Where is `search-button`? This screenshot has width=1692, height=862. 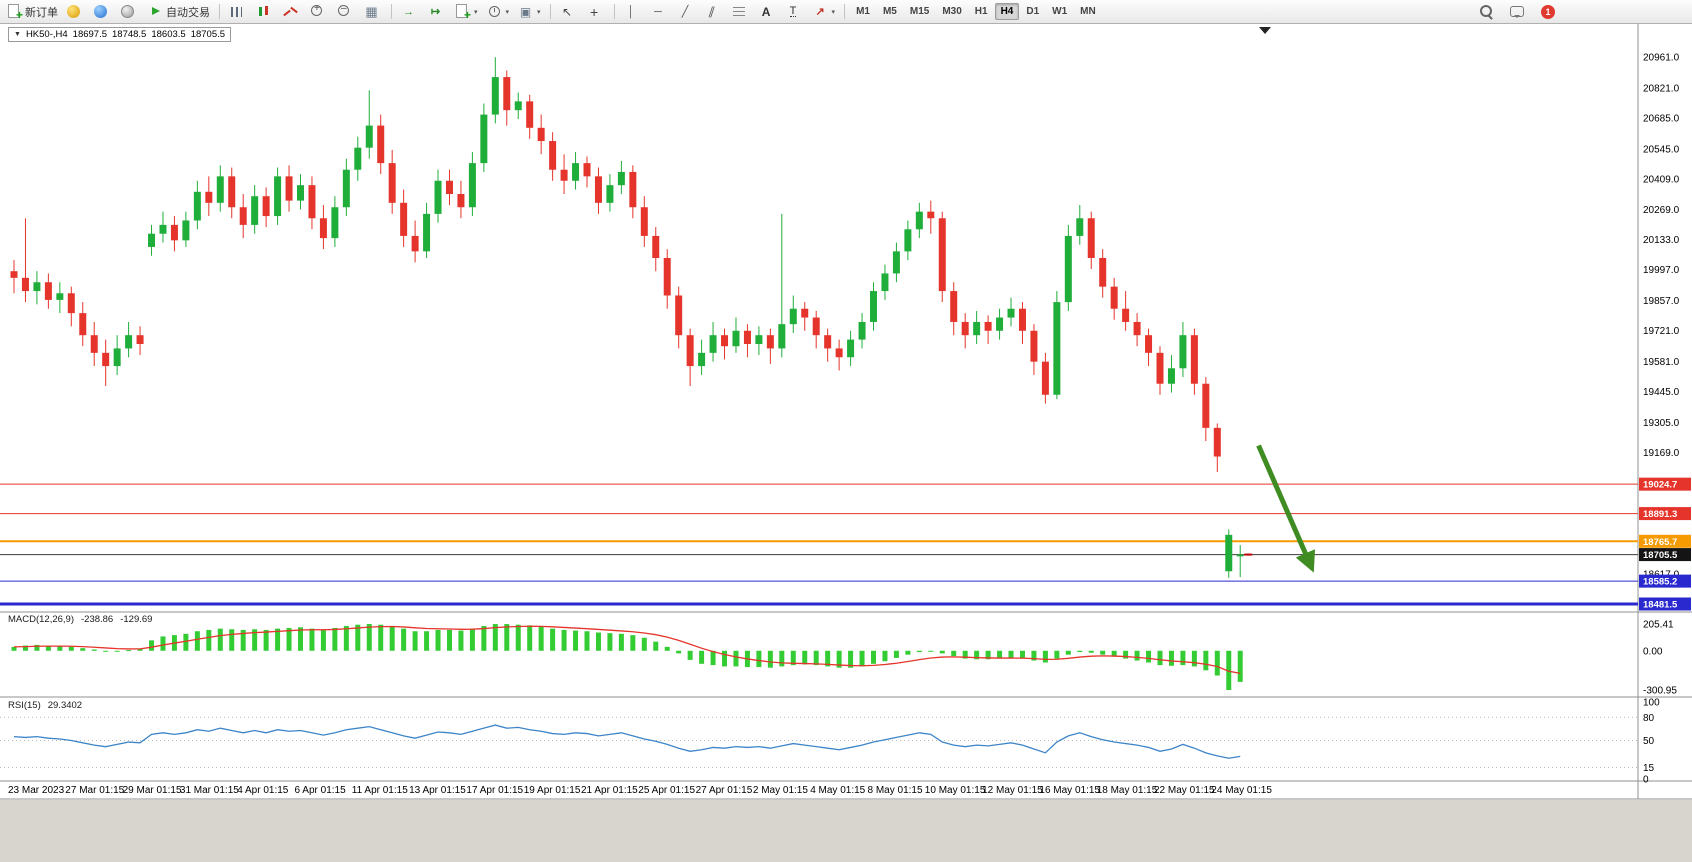 search-button is located at coordinates (1488, 12).